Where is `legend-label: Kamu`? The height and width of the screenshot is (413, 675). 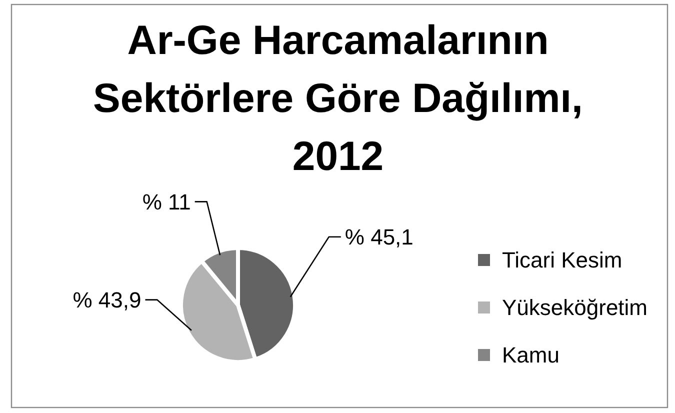 legend-label: Kamu is located at coordinates (531, 355).